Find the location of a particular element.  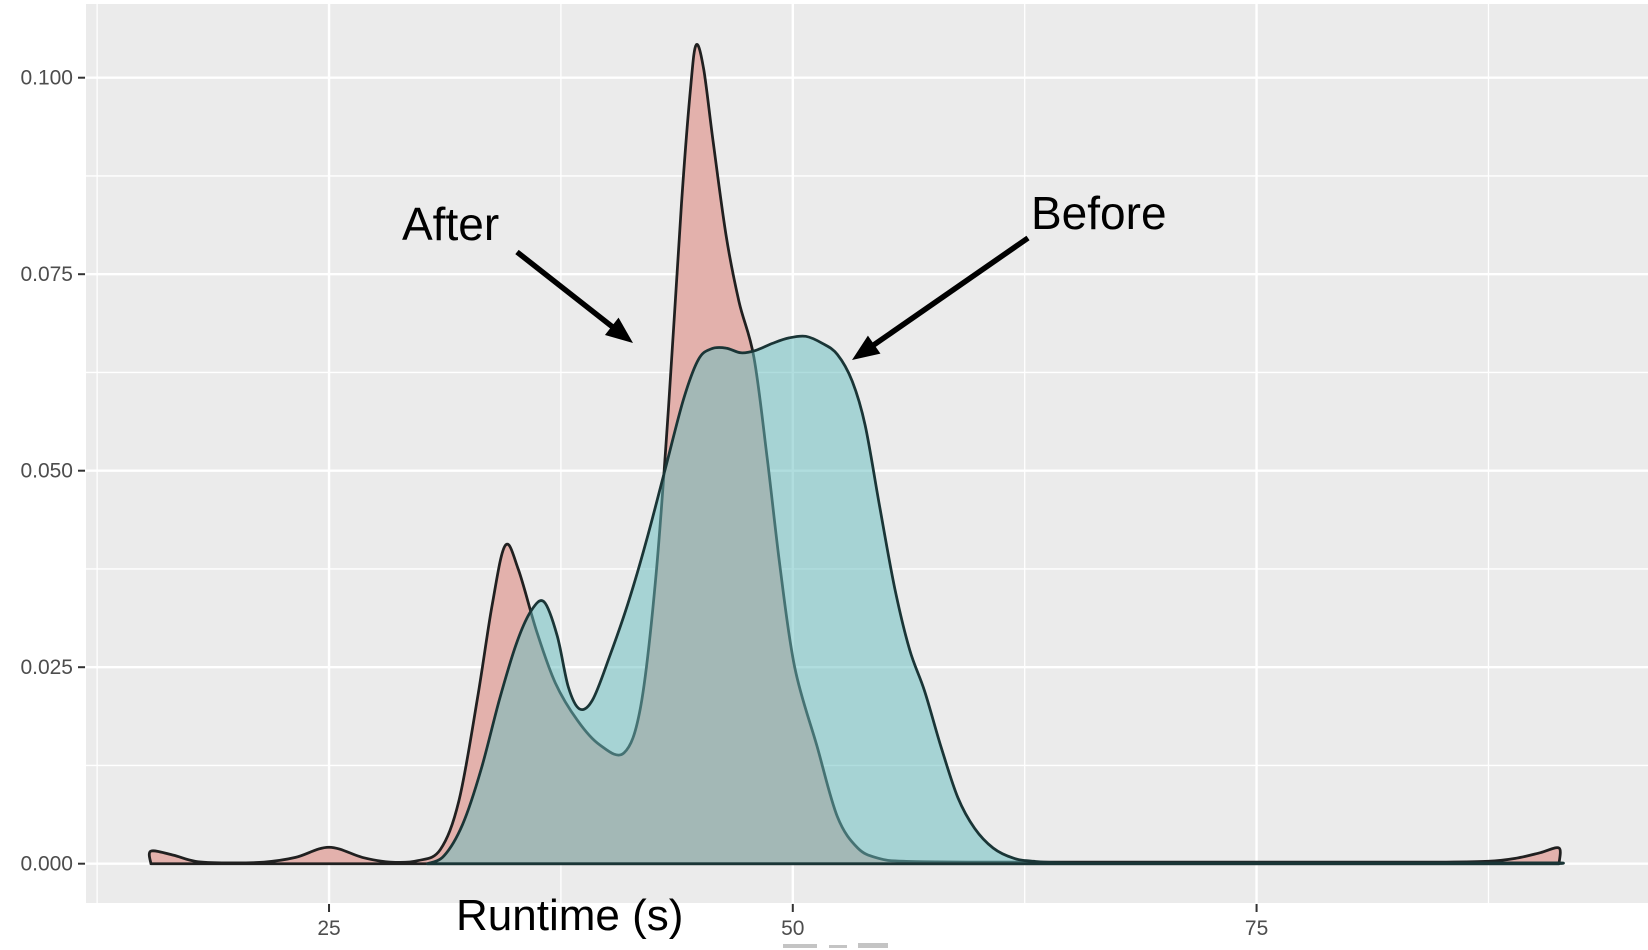

y-tick-label: 0.000 is located at coordinates (46, 864).